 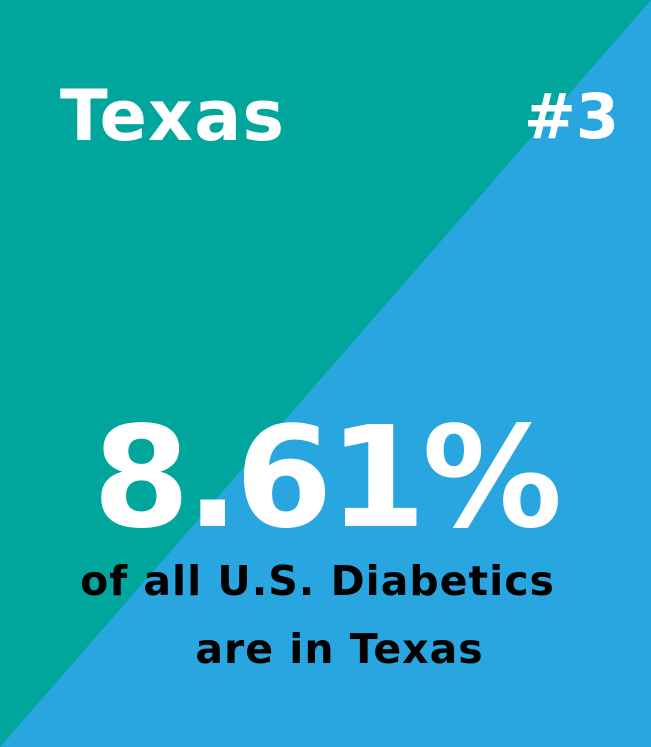 What do you see at coordinates (172, 116) in the screenshot?
I see `state-title: Texas` at bounding box center [172, 116].